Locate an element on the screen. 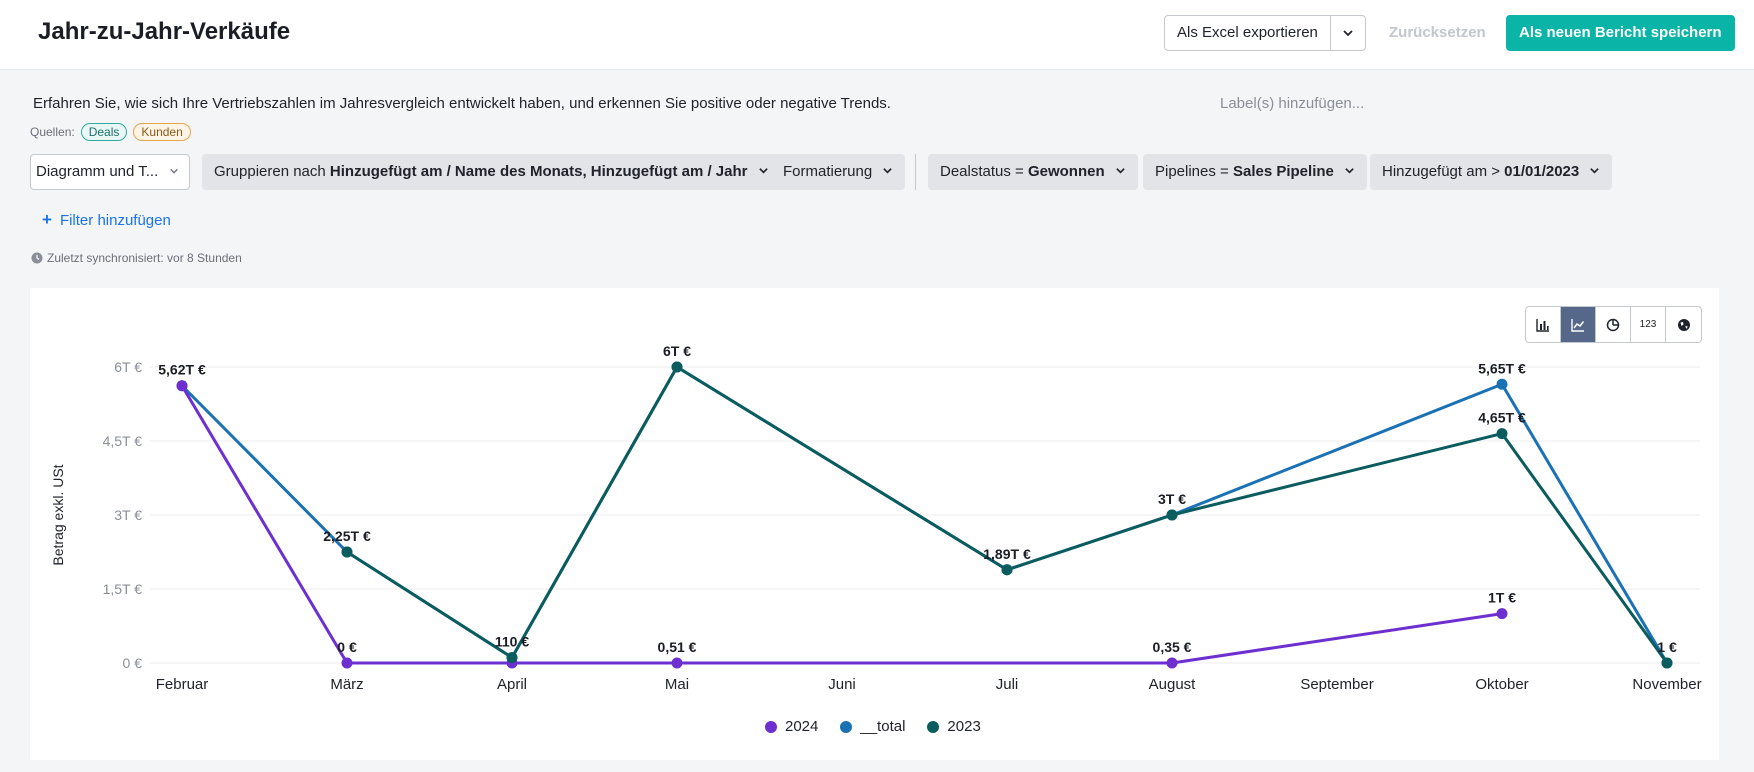 The height and width of the screenshot is (772, 1754). save-report-button: Als neuen Bericht speichern is located at coordinates (1620, 33).